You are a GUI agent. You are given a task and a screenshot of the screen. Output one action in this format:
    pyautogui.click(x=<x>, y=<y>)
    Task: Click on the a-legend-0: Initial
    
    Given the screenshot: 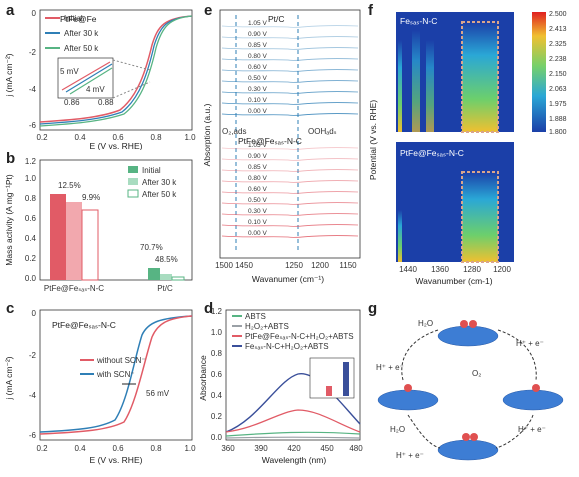 What is the action you would take?
    pyautogui.click(x=73, y=18)
    